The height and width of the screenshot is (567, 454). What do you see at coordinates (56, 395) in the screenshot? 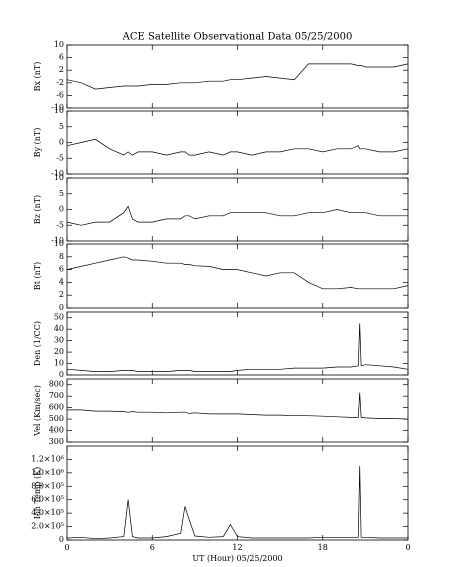
I see `y-tick-label: 700` at bounding box center [56, 395].